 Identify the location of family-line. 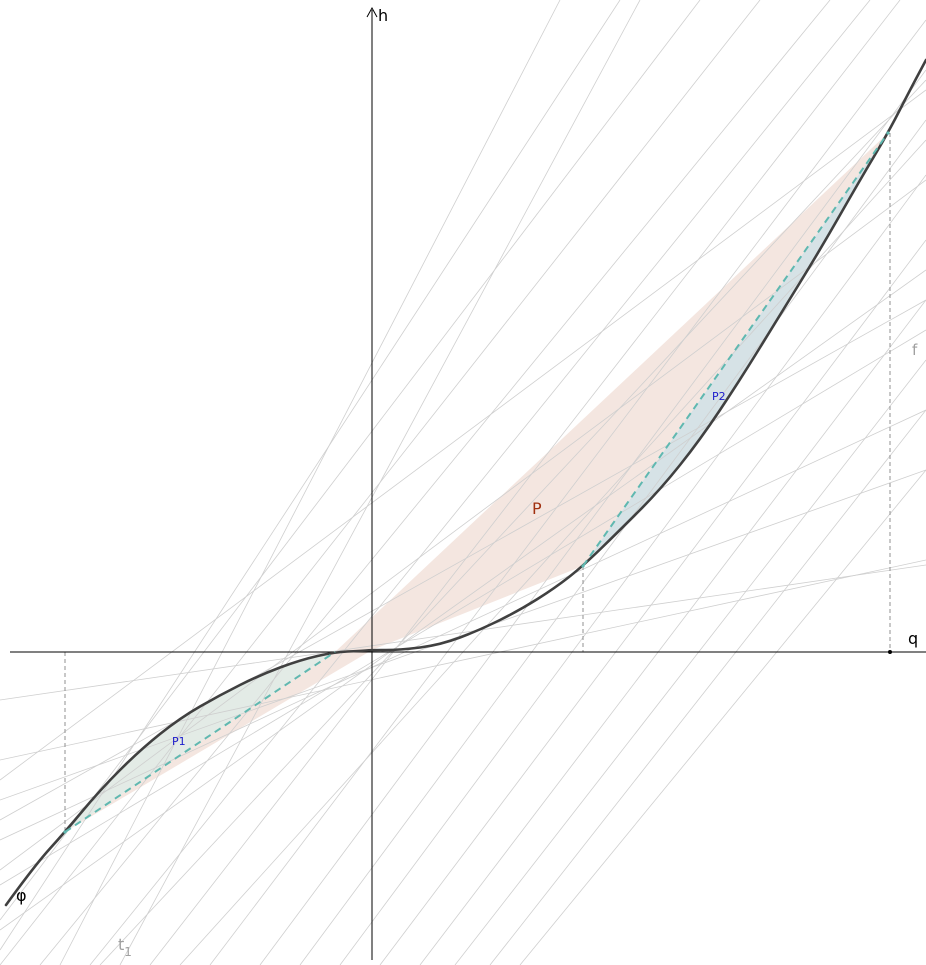
(463, 632).